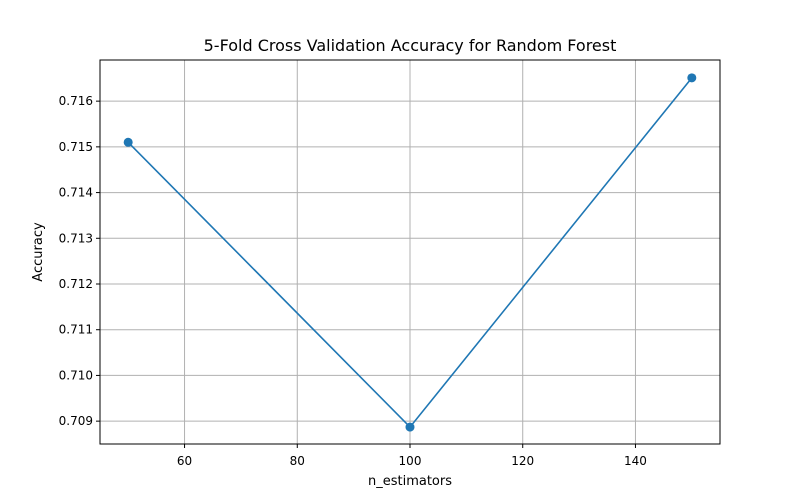  Describe the element at coordinates (410, 461) in the screenshot. I see `x-tick-label: 100` at that location.